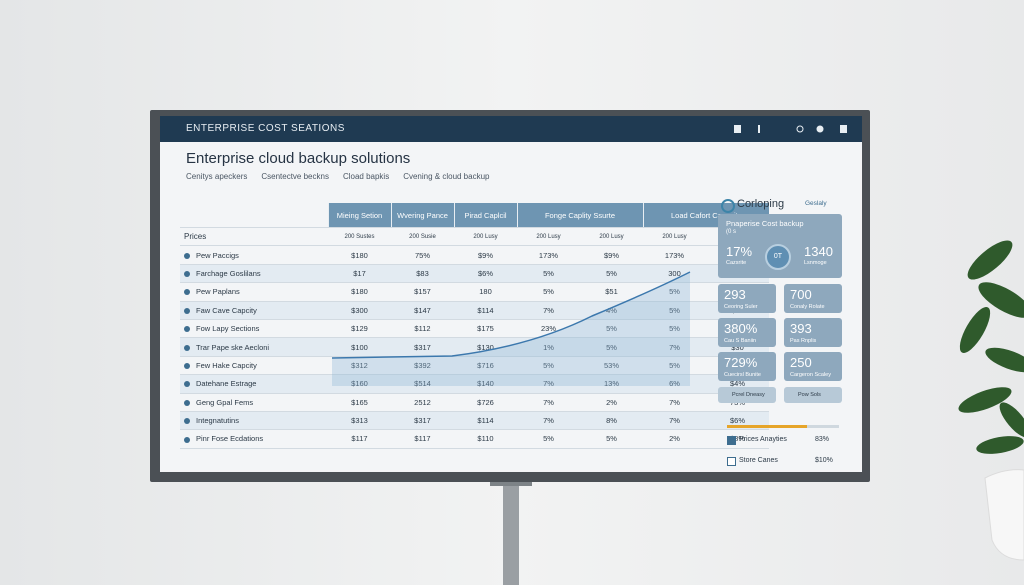  What do you see at coordinates (611, 384) in the screenshot?
I see `cell: 13%` at bounding box center [611, 384].